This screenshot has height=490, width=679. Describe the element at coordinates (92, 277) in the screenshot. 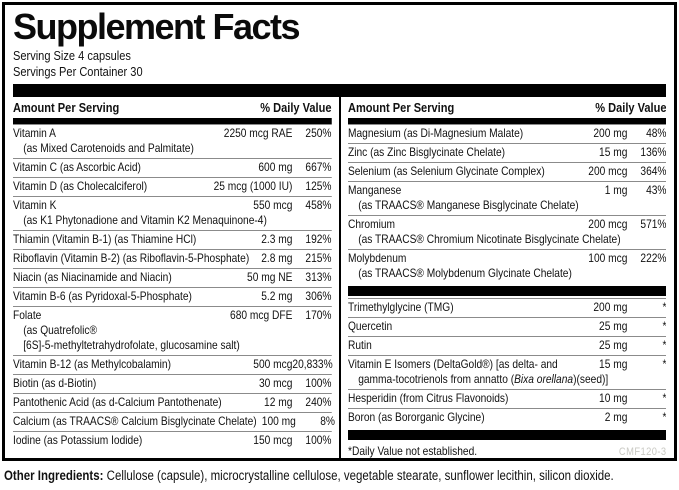

I see `nutrient-name: Niacin (as Niacinamide and Niacin)` at that location.